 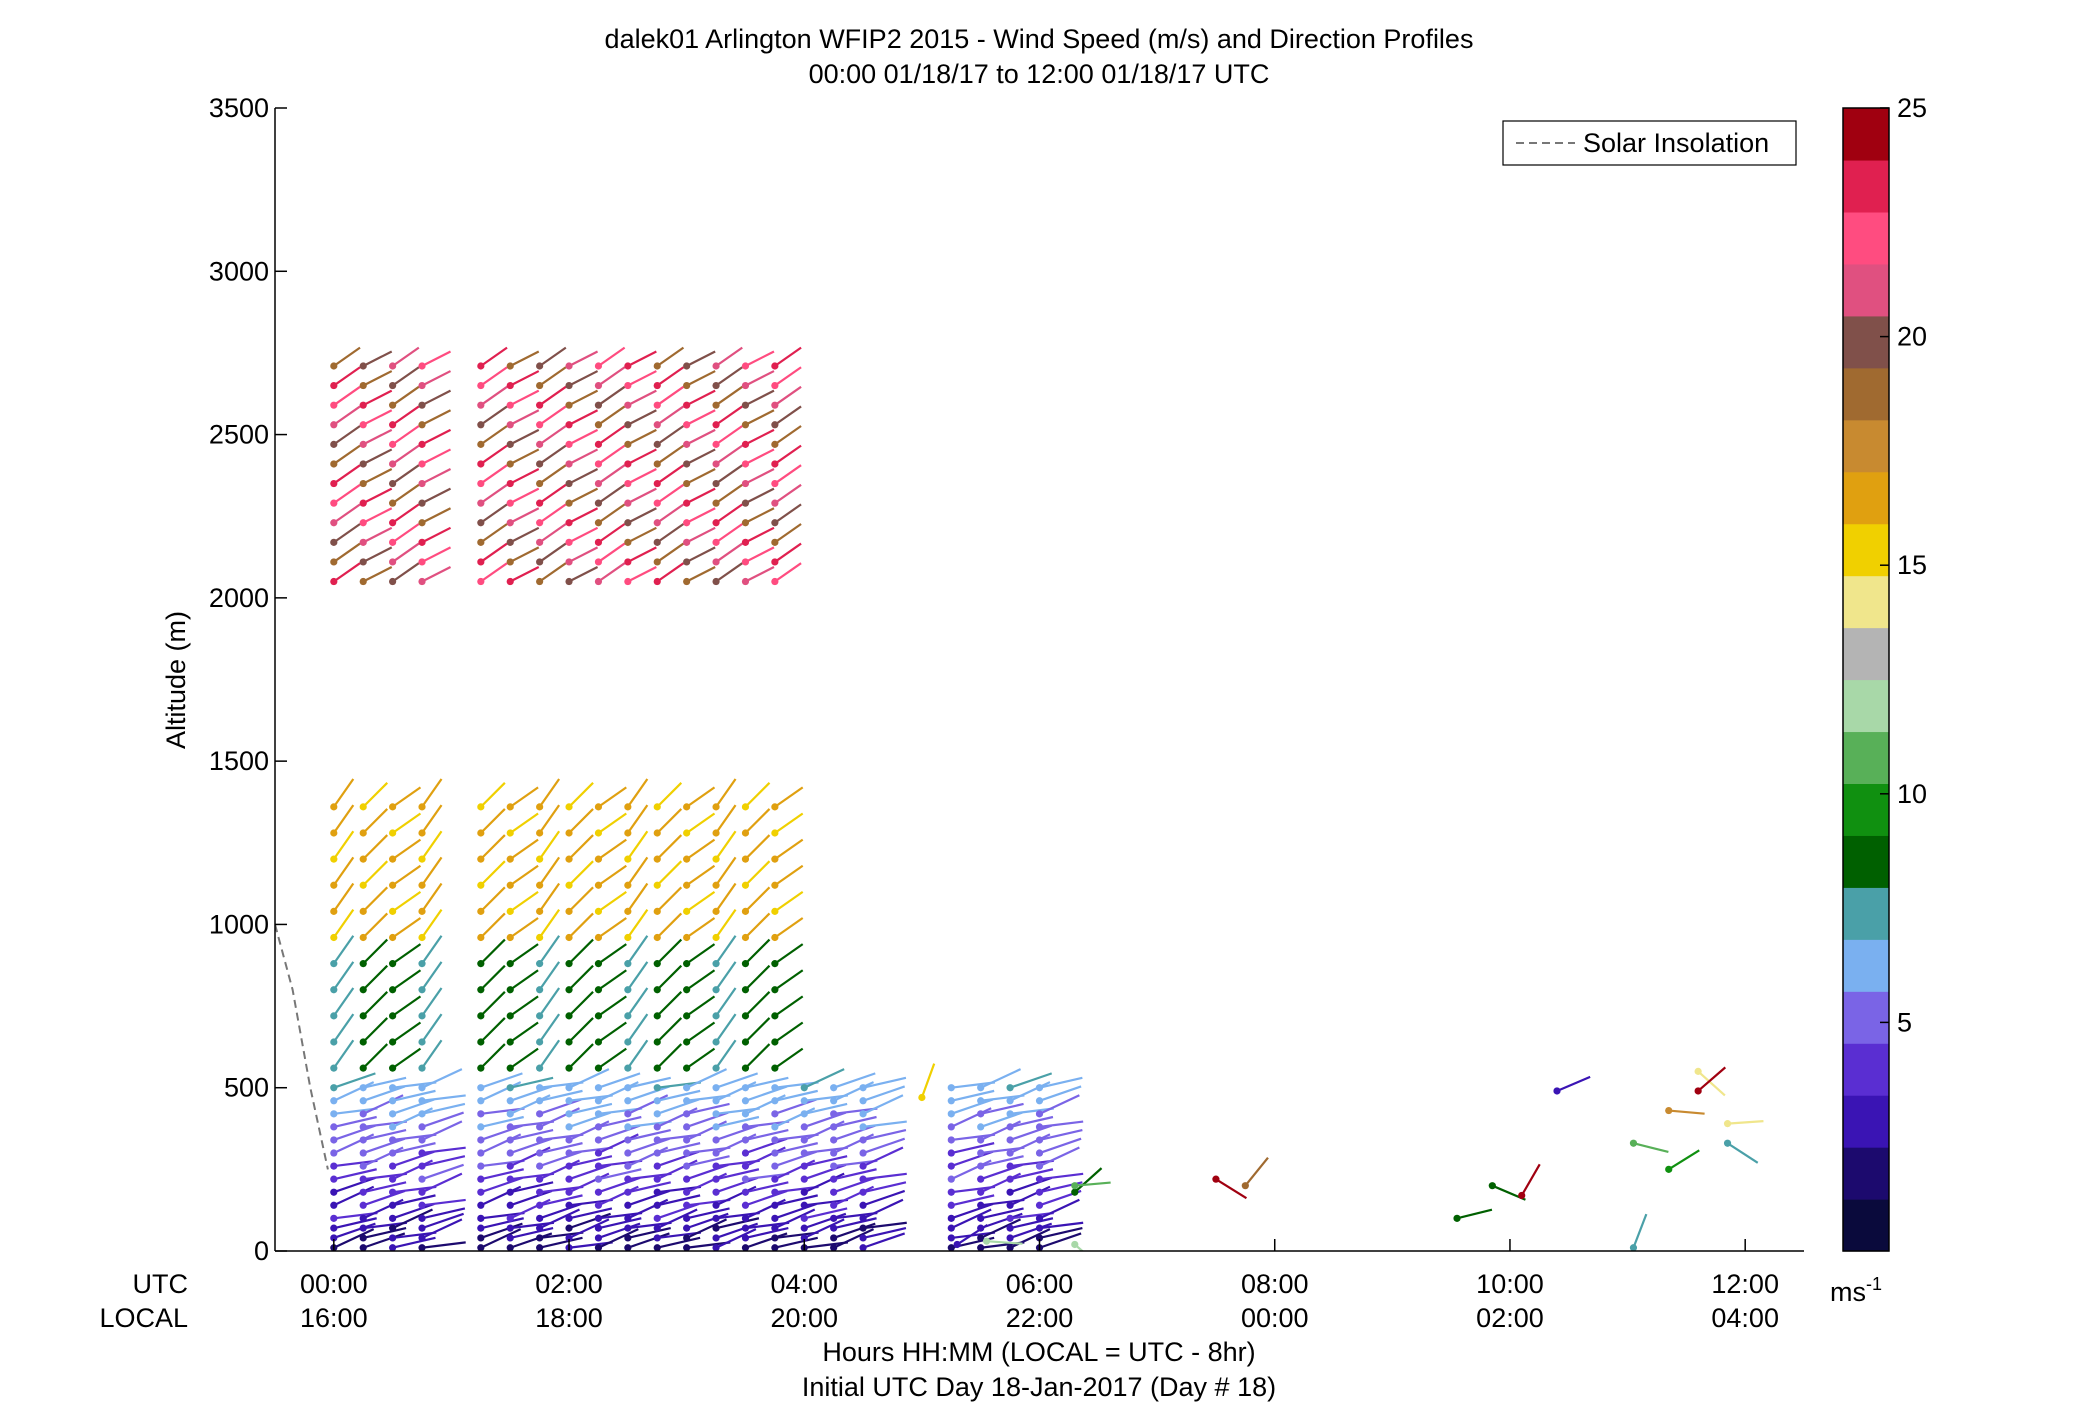 I want to click on x-tick-local-label: 18:00, so click(x=569, y=1318).